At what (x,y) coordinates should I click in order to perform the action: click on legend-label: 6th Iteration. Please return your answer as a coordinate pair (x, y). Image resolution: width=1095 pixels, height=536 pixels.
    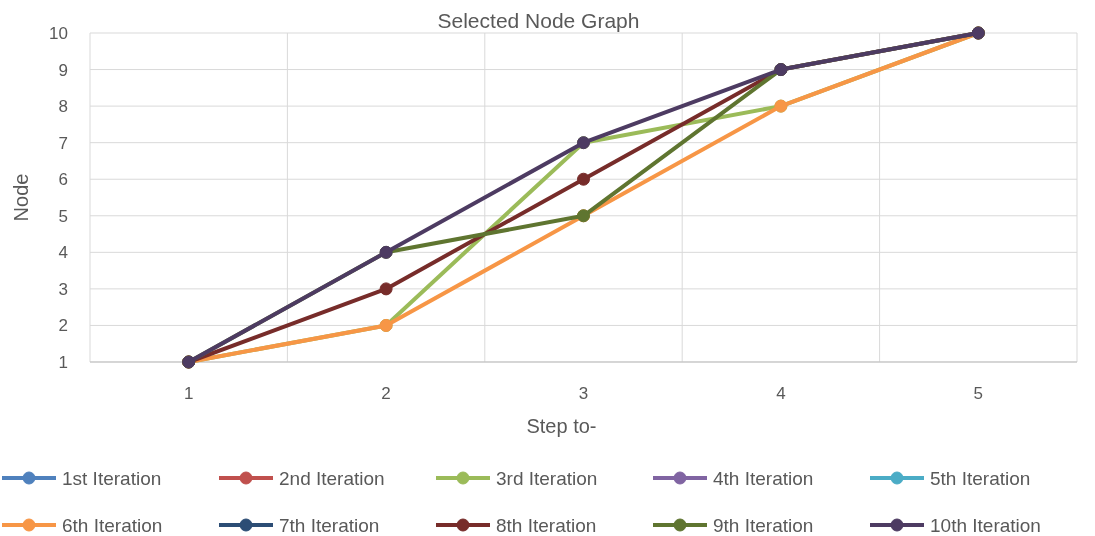
    Looking at the image, I should click on (112, 525).